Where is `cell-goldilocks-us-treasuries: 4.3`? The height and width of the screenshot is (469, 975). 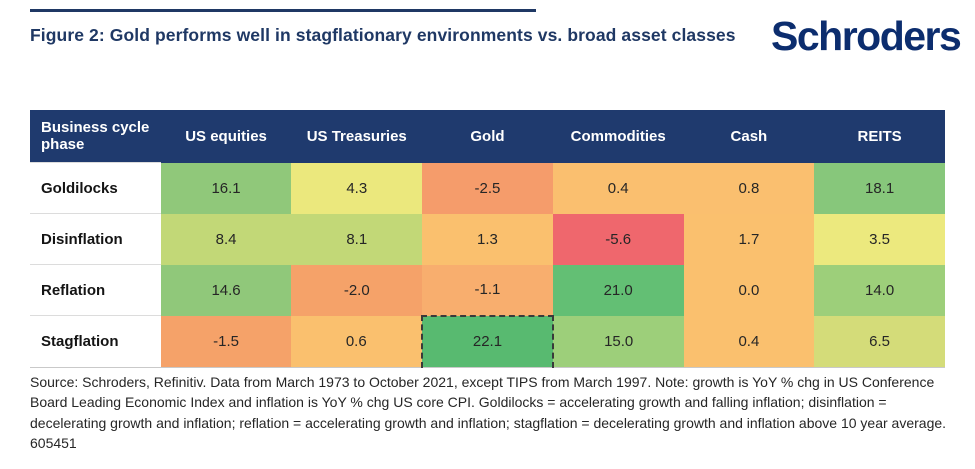 cell-goldilocks-us-treasuries: 4.3 is located at coordinates (357, 188).